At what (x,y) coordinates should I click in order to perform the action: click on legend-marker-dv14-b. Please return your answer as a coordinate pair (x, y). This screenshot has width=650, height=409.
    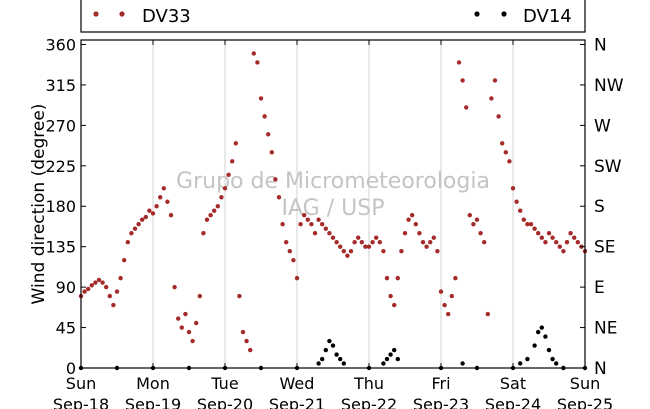
    Looking at the image, I should click on (504, 14).